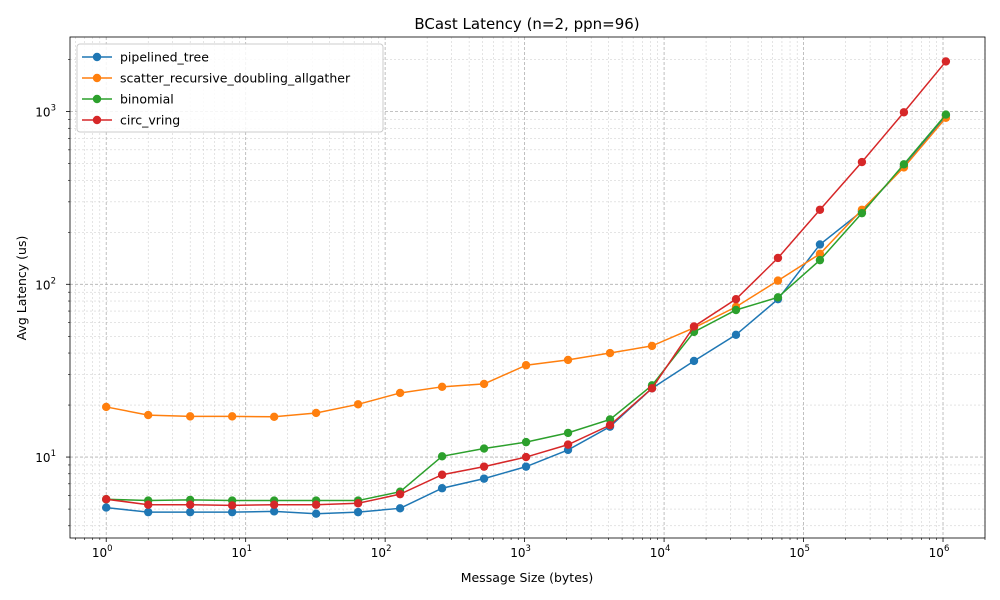 This screenshot has height=600, width=1000. I want to click on x-tick-label: 10⁵, so click(799, 552).